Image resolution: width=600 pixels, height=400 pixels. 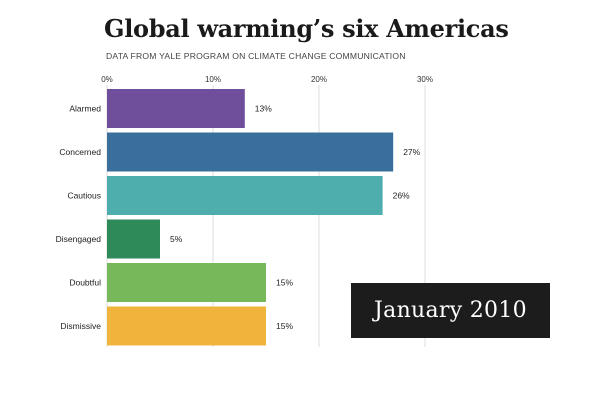 I want to click on x-tick-label: 20%, so click(x=319, y=79).